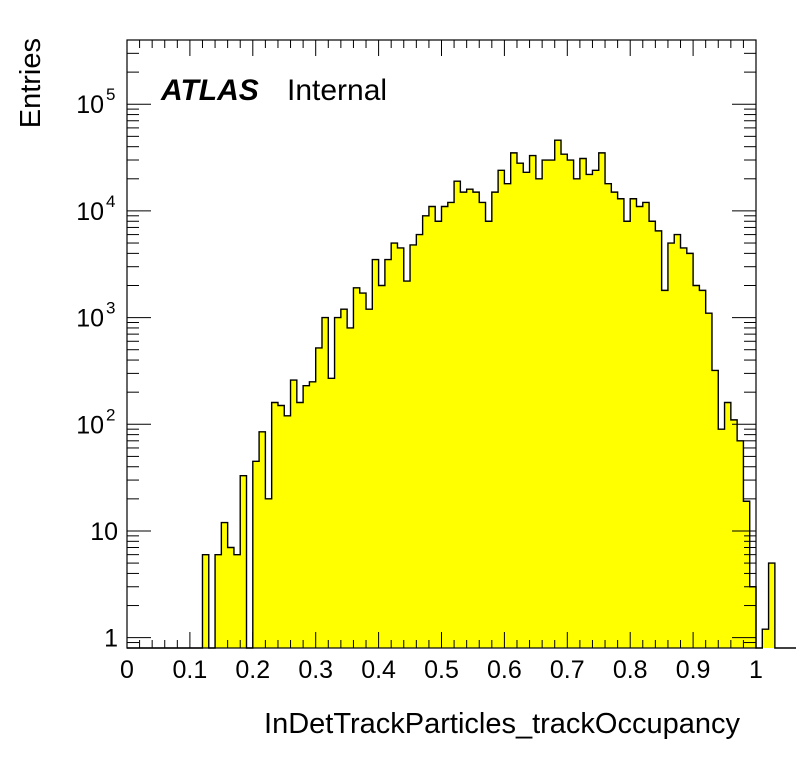  I want to click on y-axis-title: Entries, so click(31, 83).